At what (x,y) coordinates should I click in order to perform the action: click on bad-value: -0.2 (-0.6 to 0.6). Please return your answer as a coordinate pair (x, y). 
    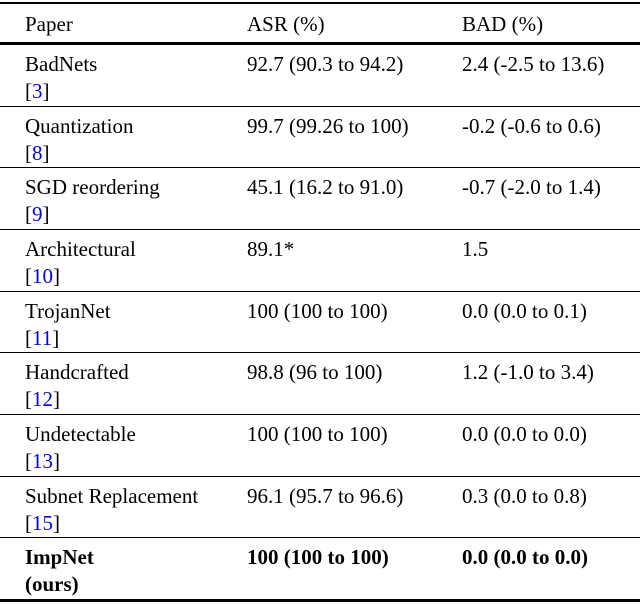
    Looking at the image, I should click on (531, 125).